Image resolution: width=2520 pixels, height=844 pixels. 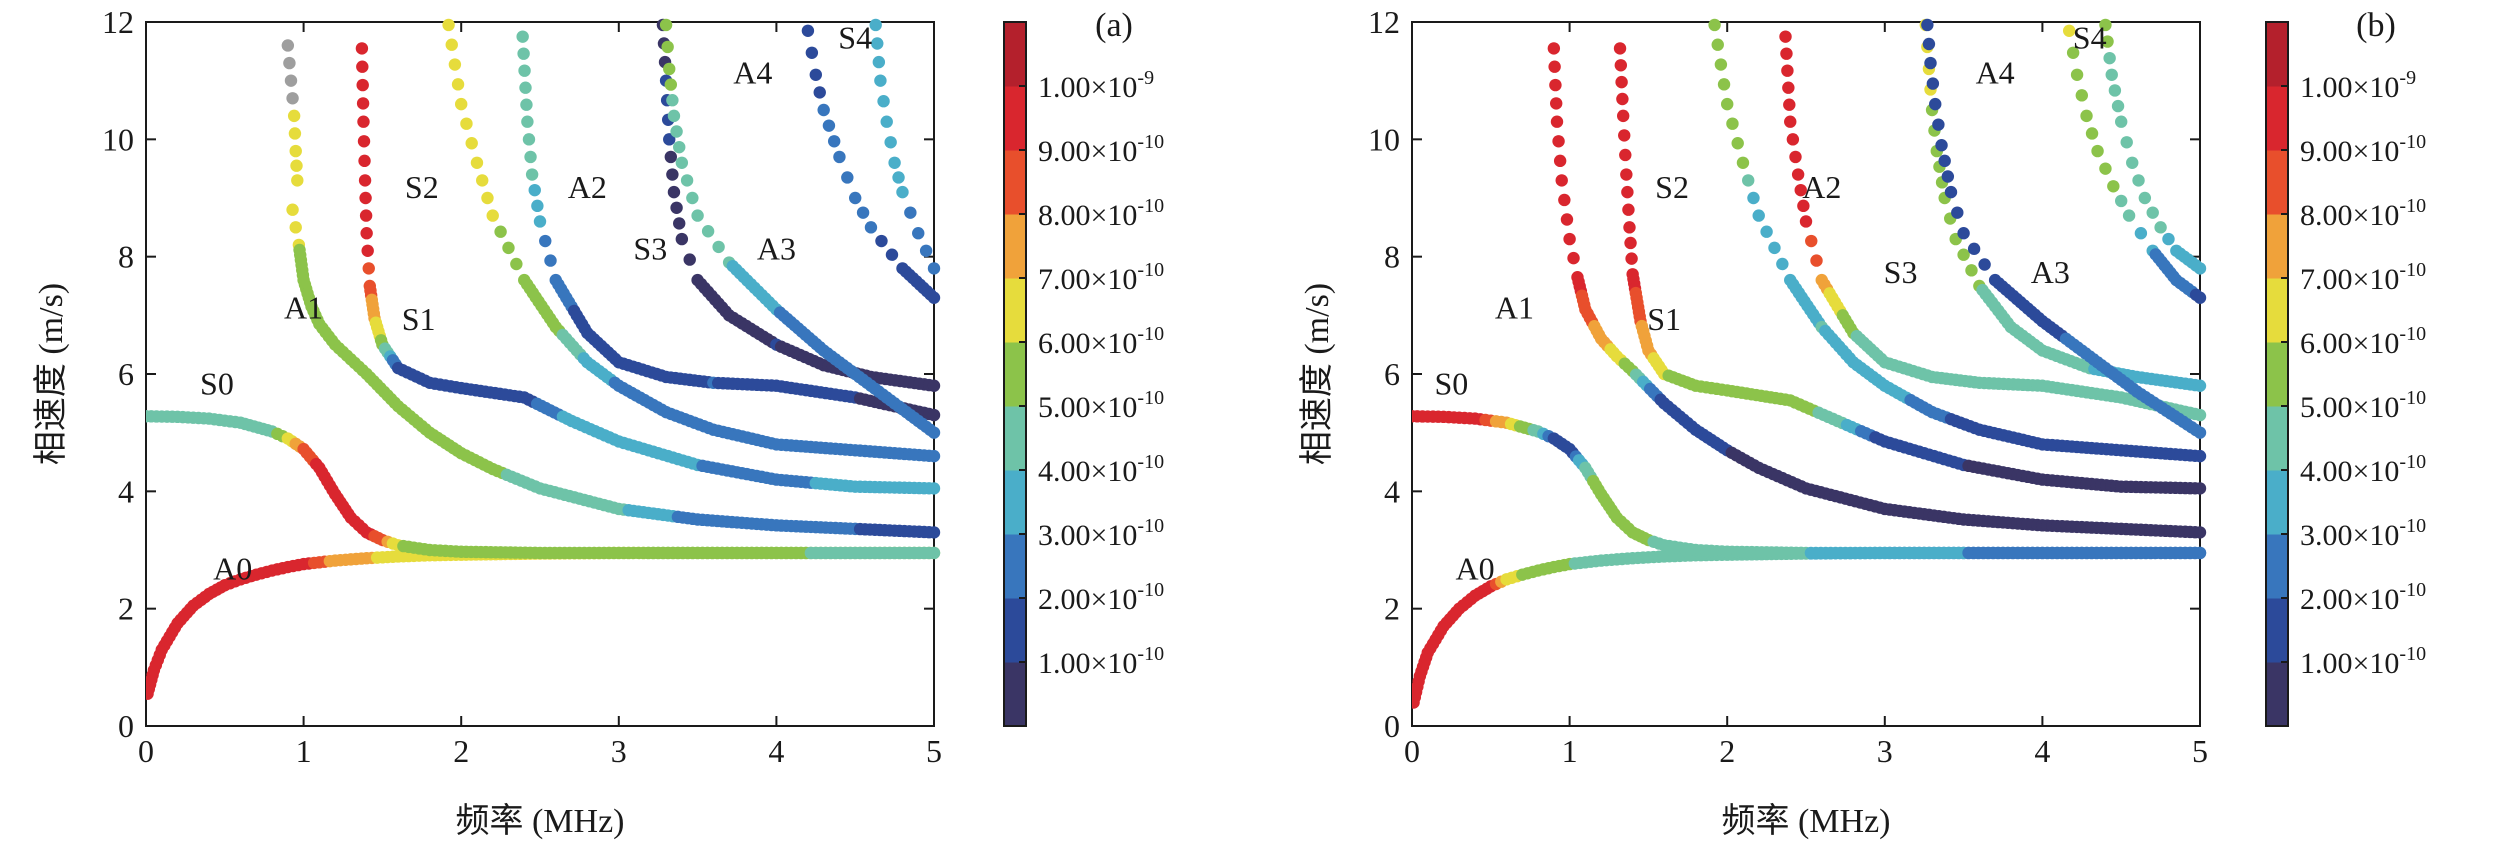 I want to click on colorbar-mantissa: 4.00×10, so click(x=1087, y=471).